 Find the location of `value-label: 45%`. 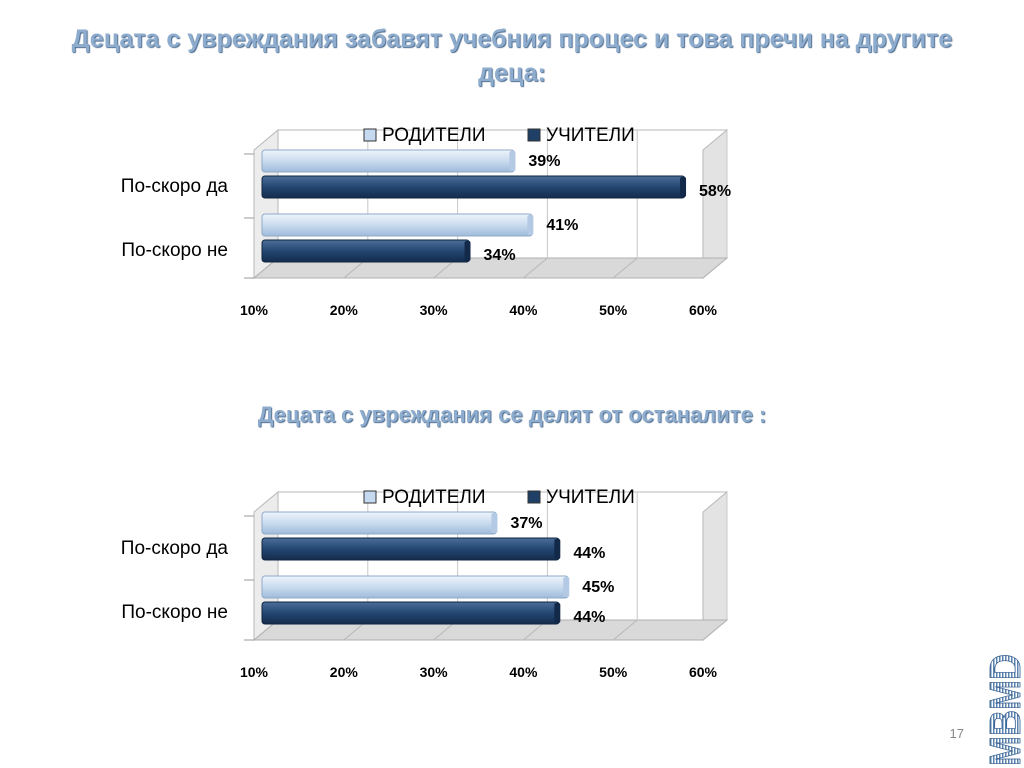

value-label: 45% is located at coordinates (598, 587).